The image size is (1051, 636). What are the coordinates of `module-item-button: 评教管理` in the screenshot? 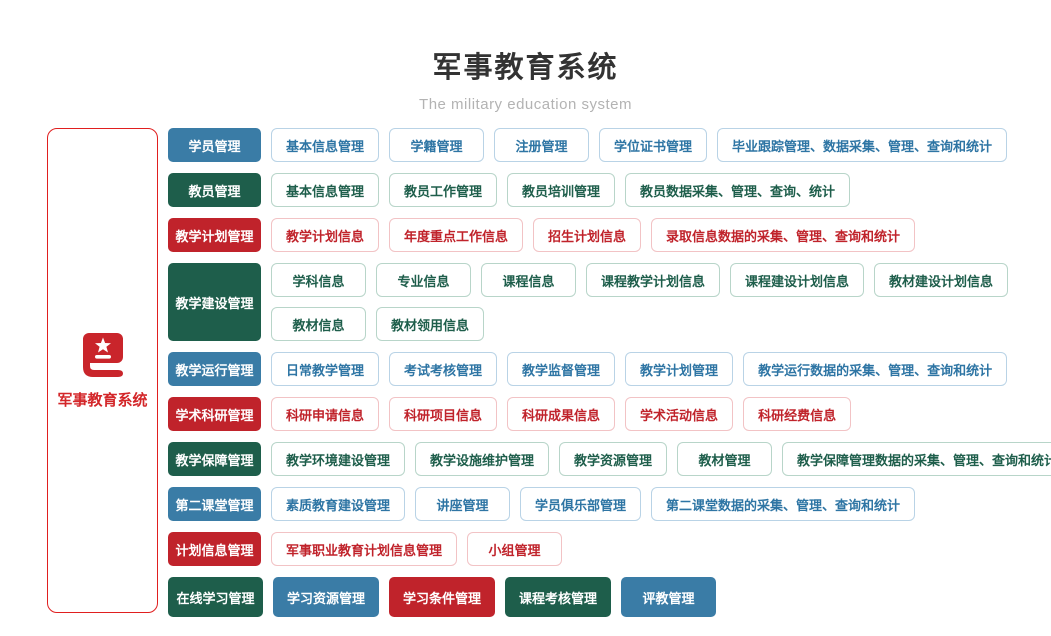 It's located at (669, 597).